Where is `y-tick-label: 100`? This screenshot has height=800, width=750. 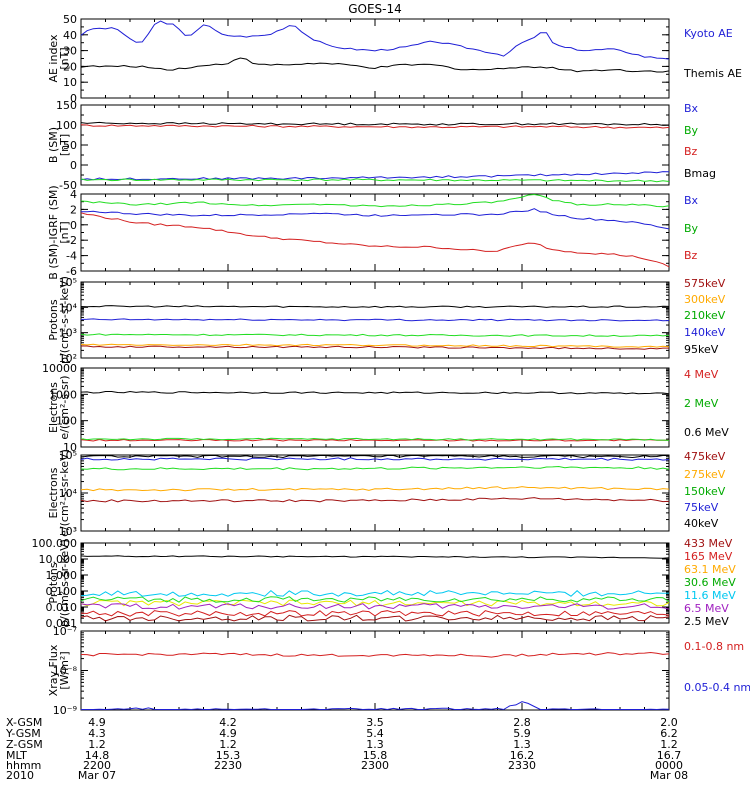 y-tick-label: 100 is located at coordinates (66, 421).